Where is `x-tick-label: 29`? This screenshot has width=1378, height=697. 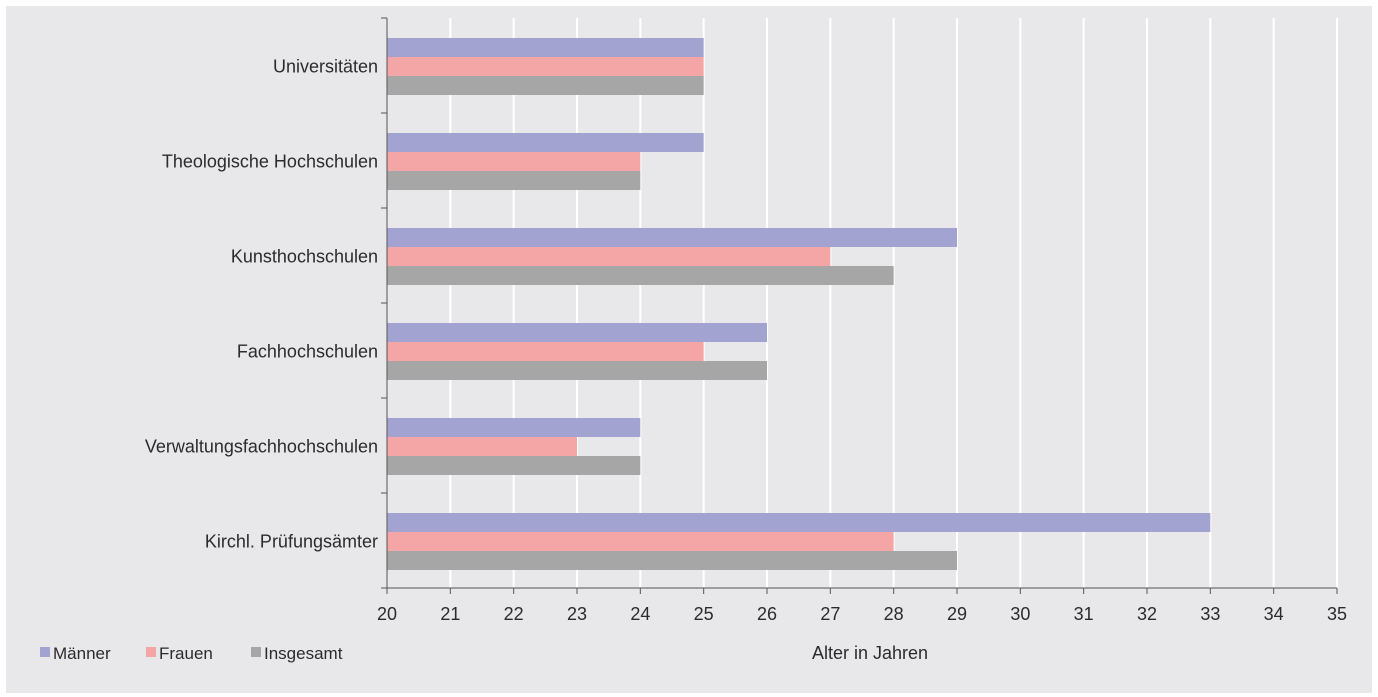
x-tick-label: 29 is located at coordinates (957, 614).